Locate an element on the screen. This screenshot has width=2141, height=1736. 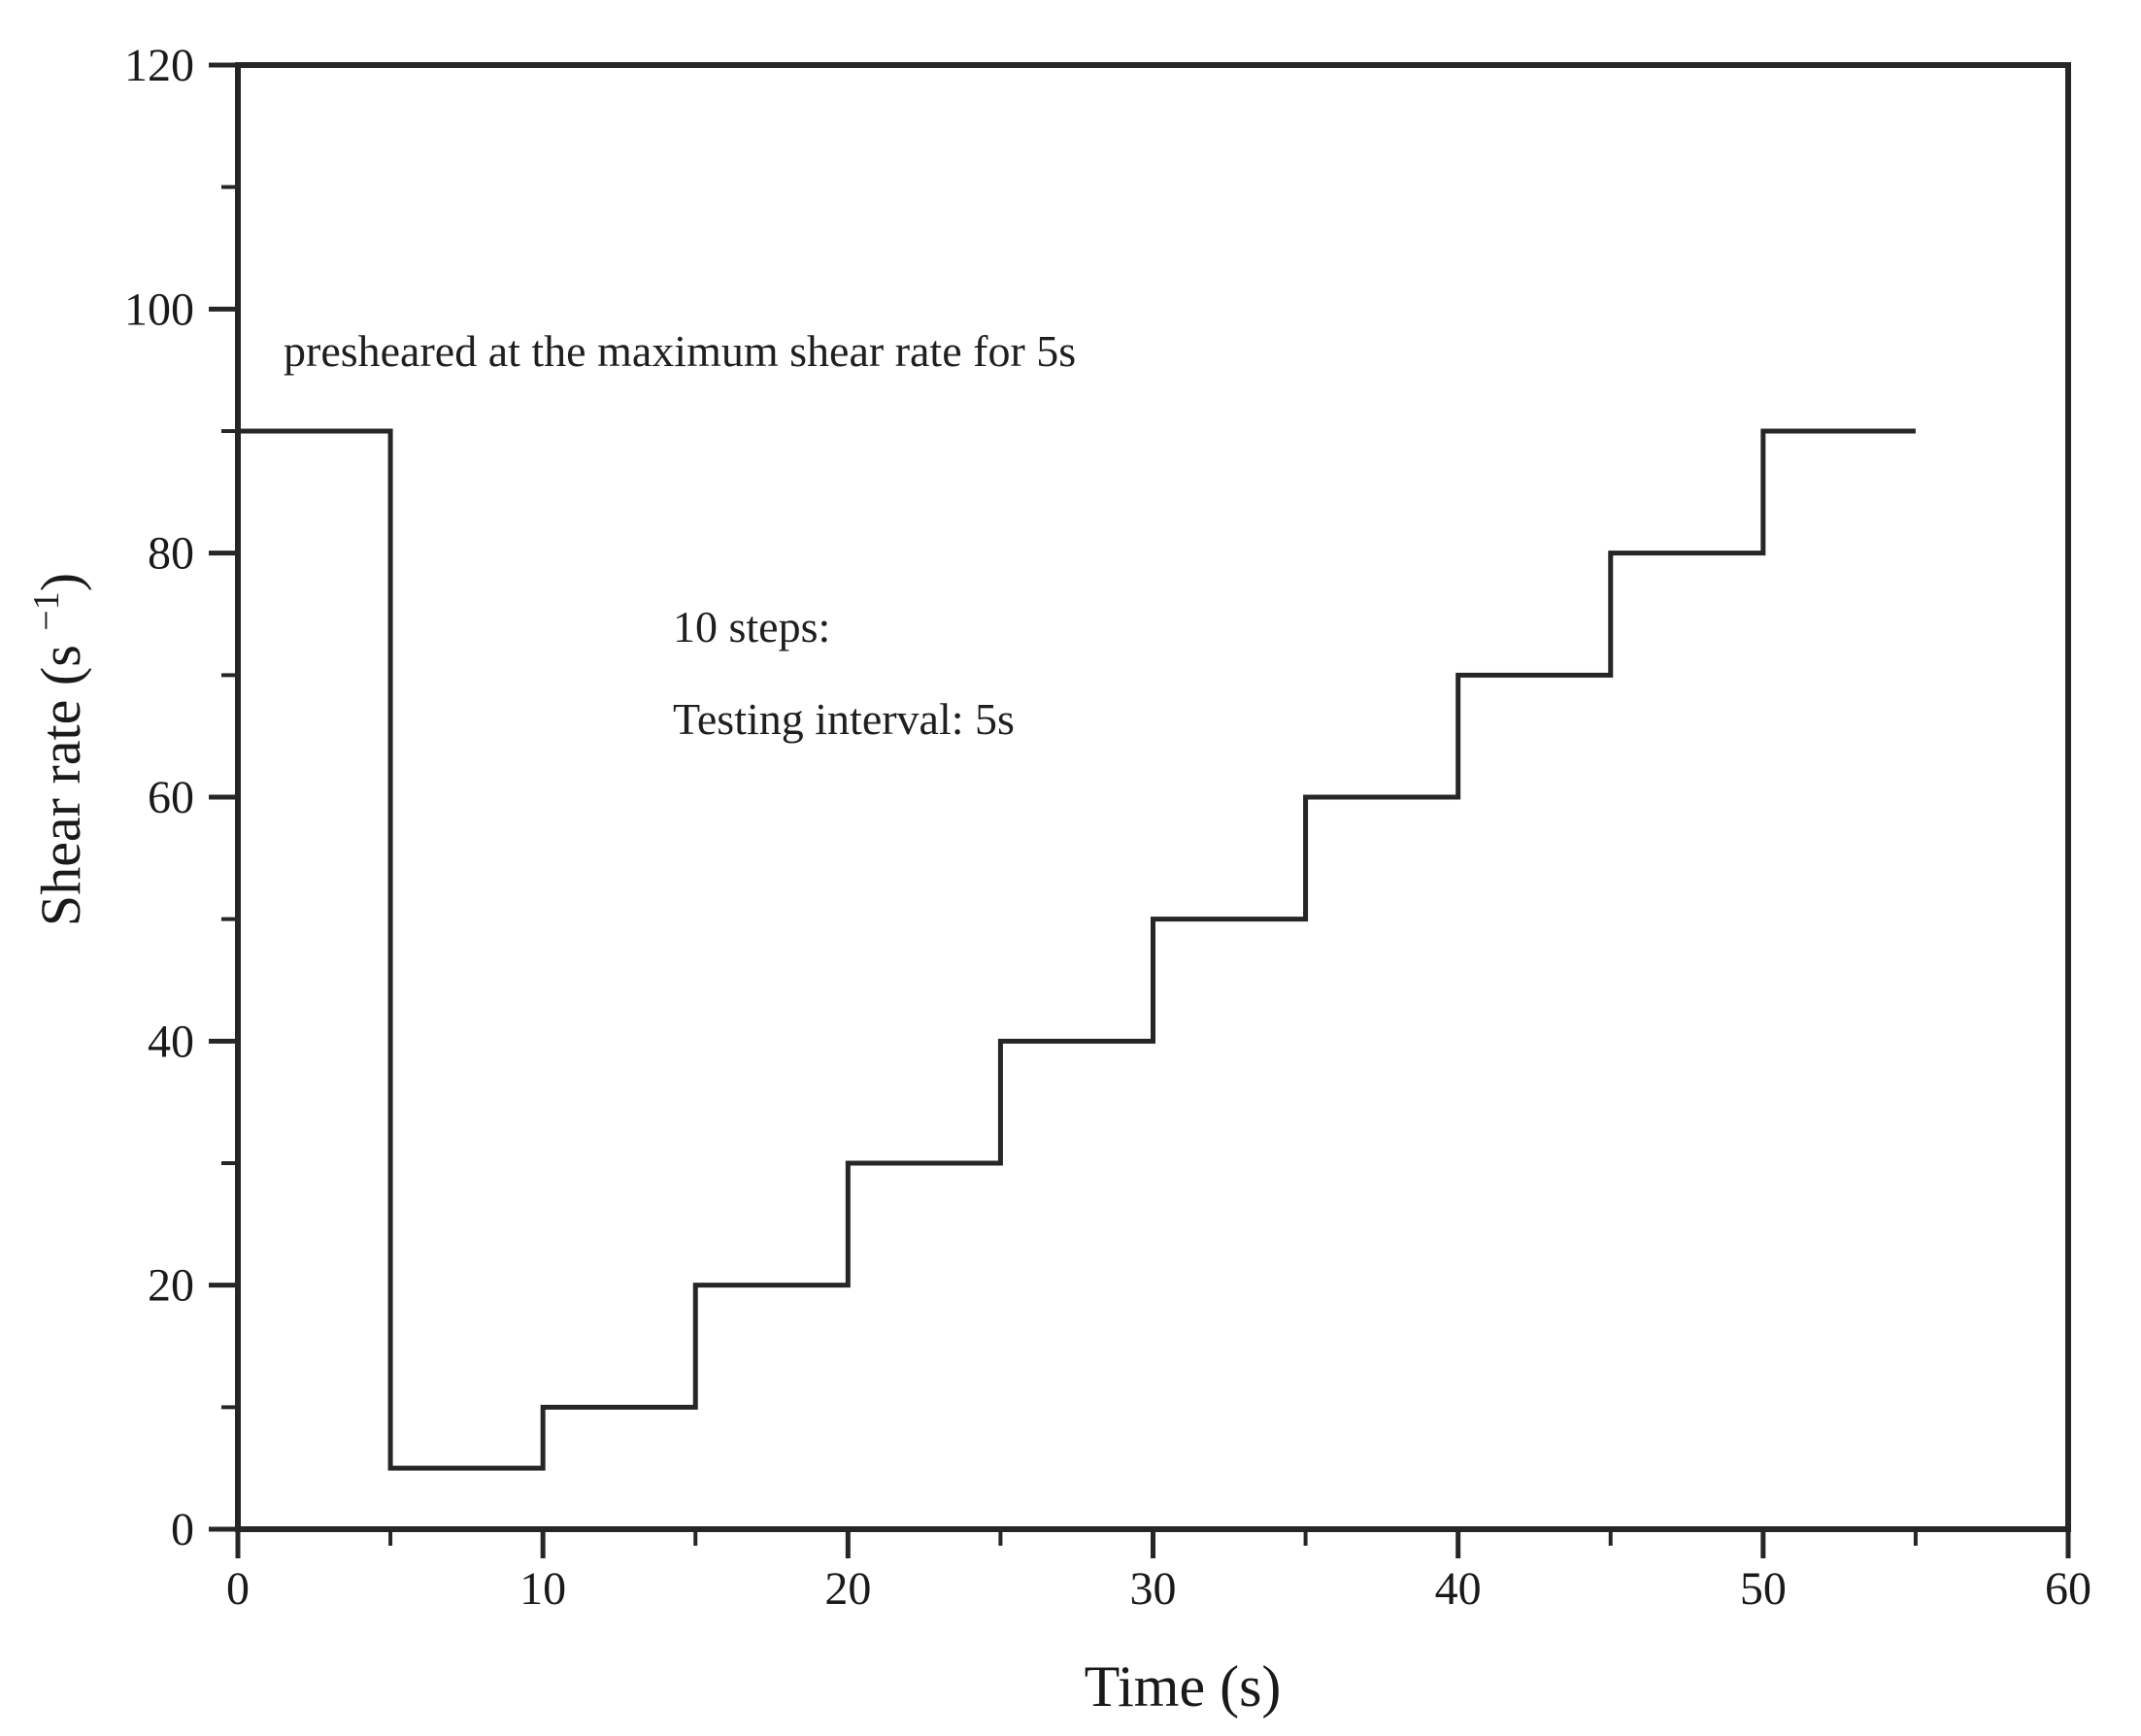
y-tick-label: 100 is located at coordinates (159, 309).